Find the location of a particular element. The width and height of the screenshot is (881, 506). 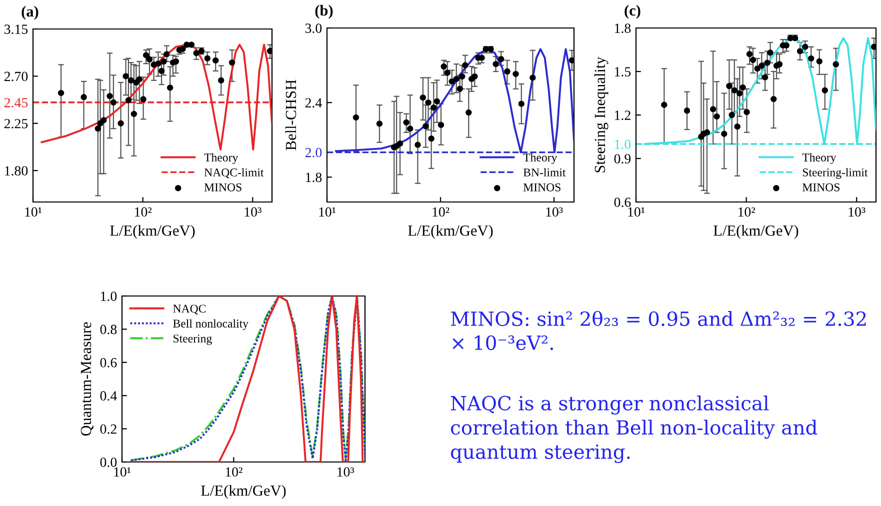

chart-title: (c) is located at coordinates (632, 11).